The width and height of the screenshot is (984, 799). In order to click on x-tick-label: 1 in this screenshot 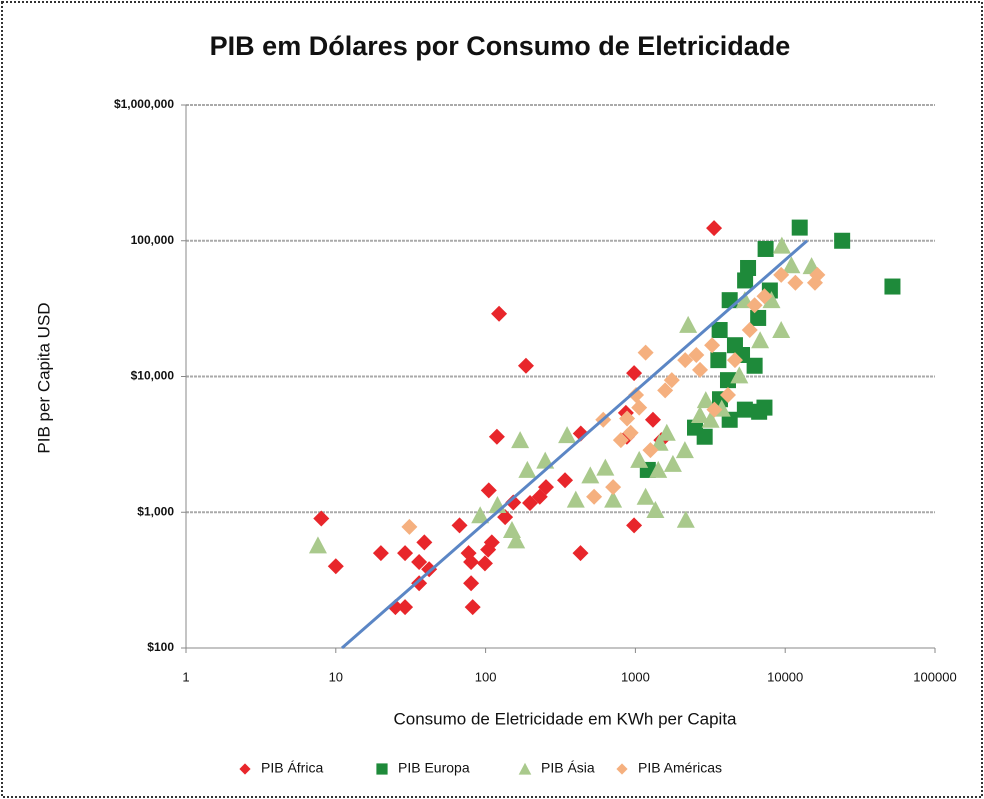, I will do `click(185, 676)`.